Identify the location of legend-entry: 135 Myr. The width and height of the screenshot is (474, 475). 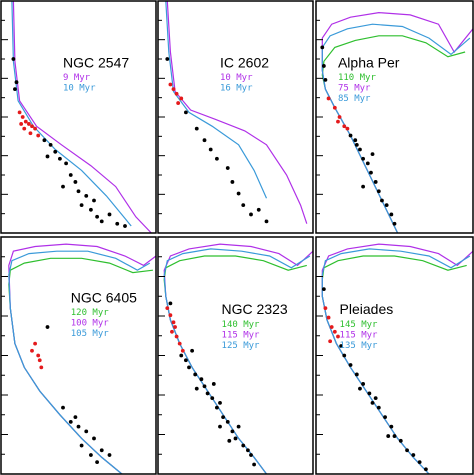
(359, 346).